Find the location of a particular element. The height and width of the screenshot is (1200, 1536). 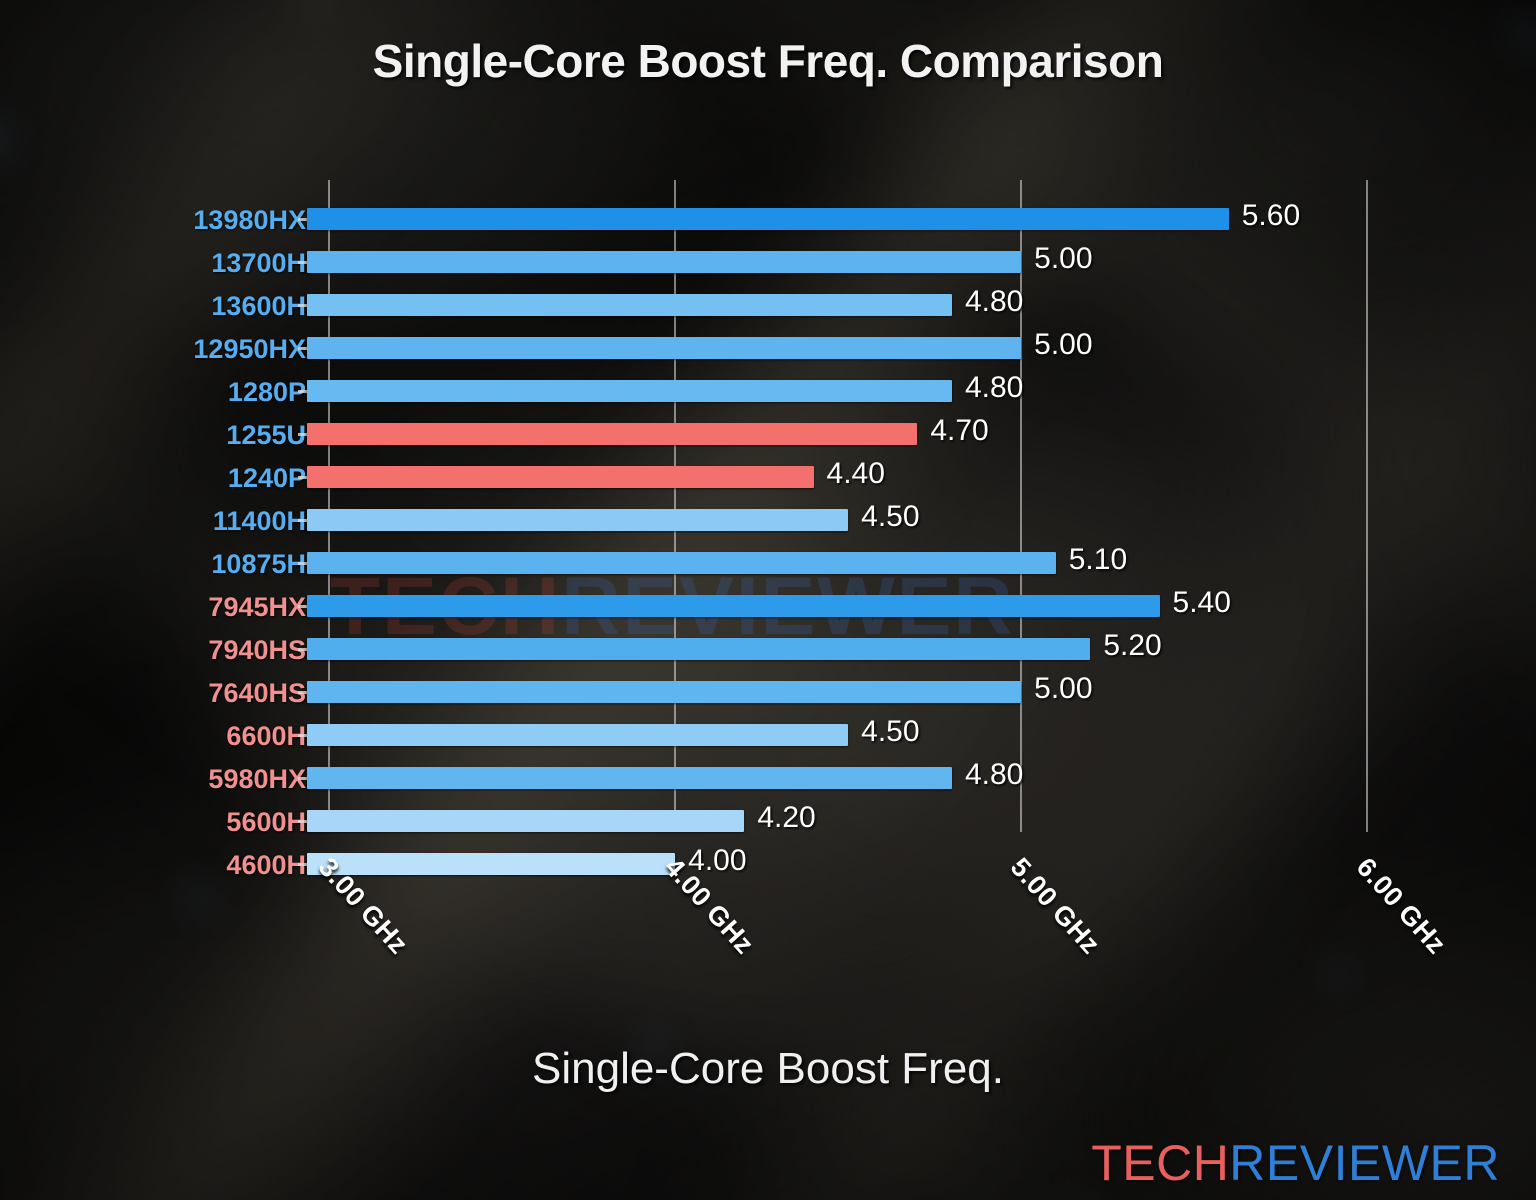

value-label-6600h: 4.50 is located at coordinates (890, 731).